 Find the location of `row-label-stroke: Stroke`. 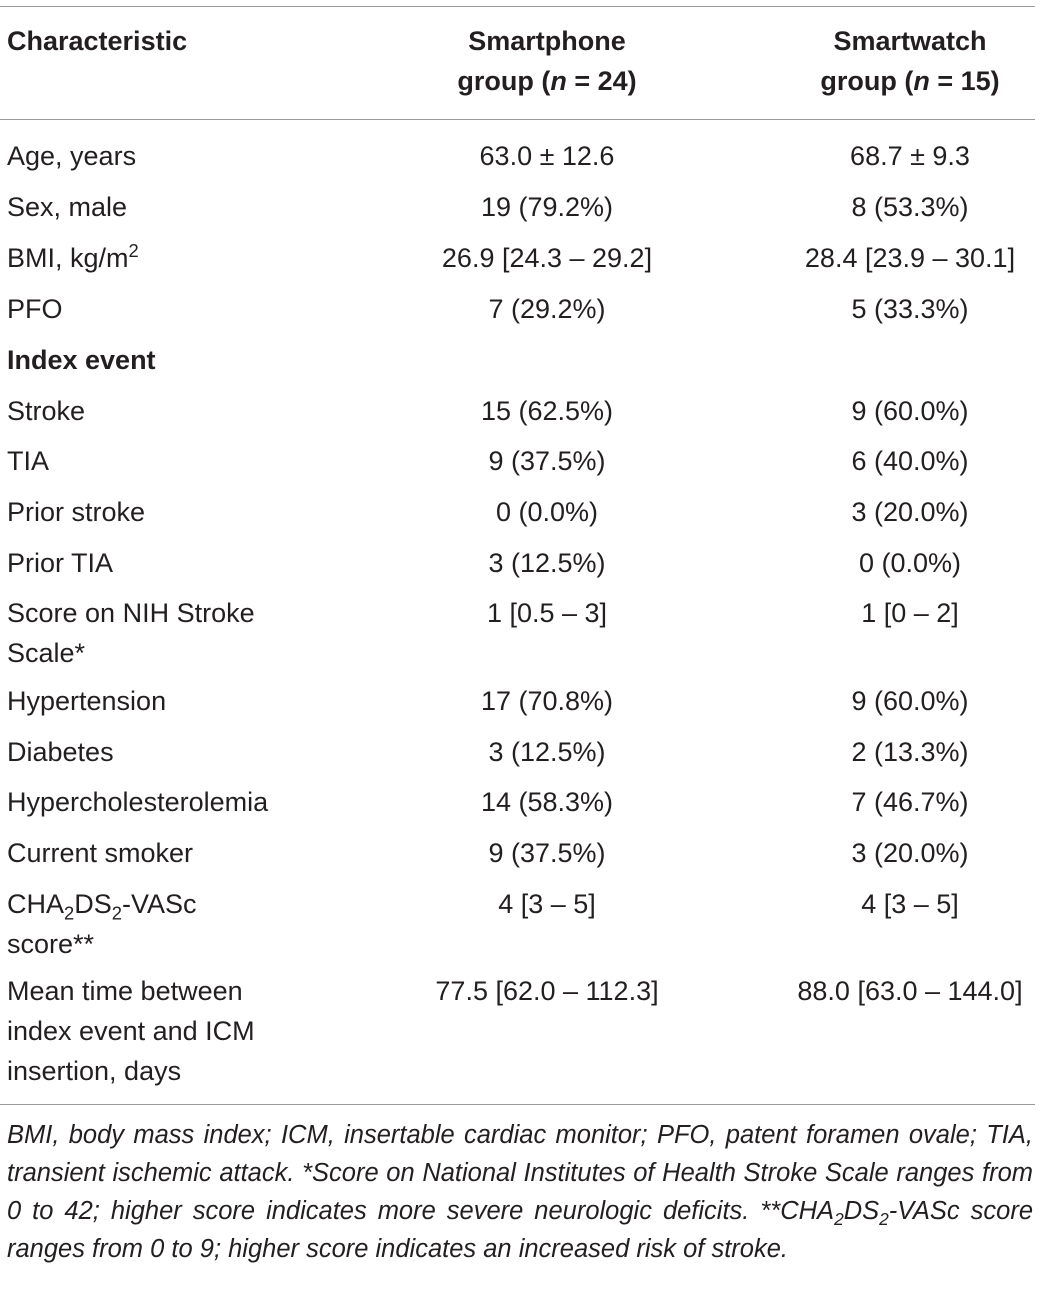

row-label-stroke: Stroke is located at coordinates (46, 411).